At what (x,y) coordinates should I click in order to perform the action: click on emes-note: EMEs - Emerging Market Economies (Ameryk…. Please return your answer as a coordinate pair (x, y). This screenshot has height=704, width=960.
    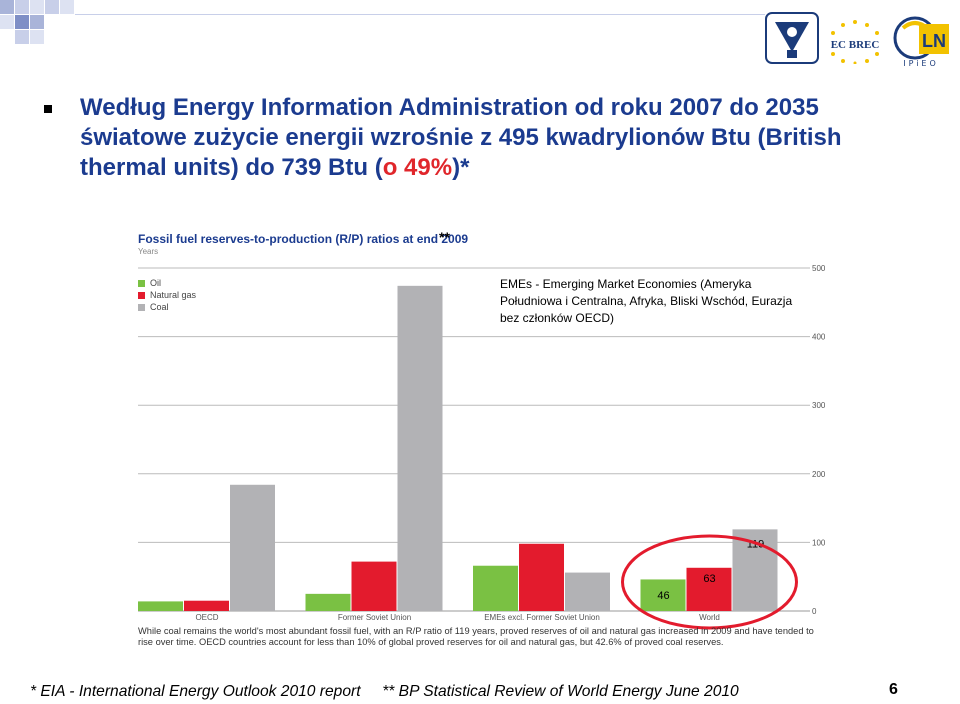
    Looking at the image, I should click on (646, 301).